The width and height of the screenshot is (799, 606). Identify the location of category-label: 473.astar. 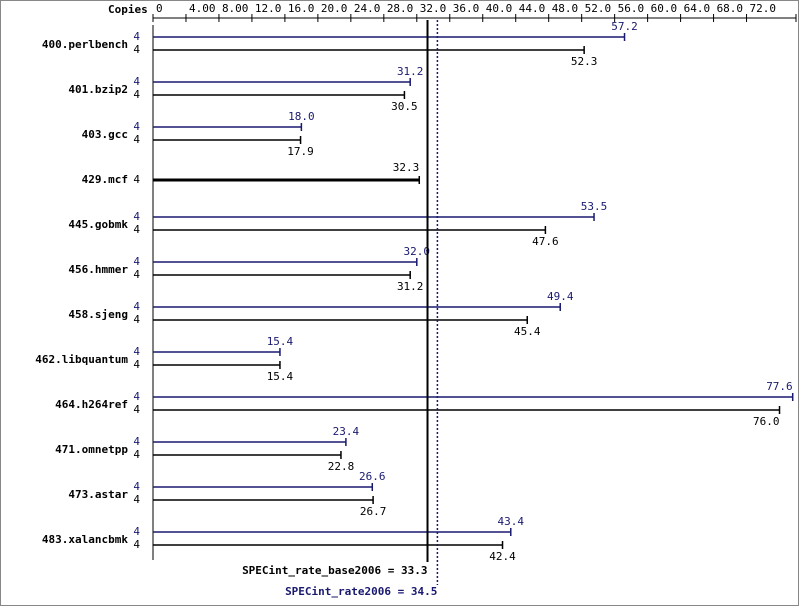
(98, 494).